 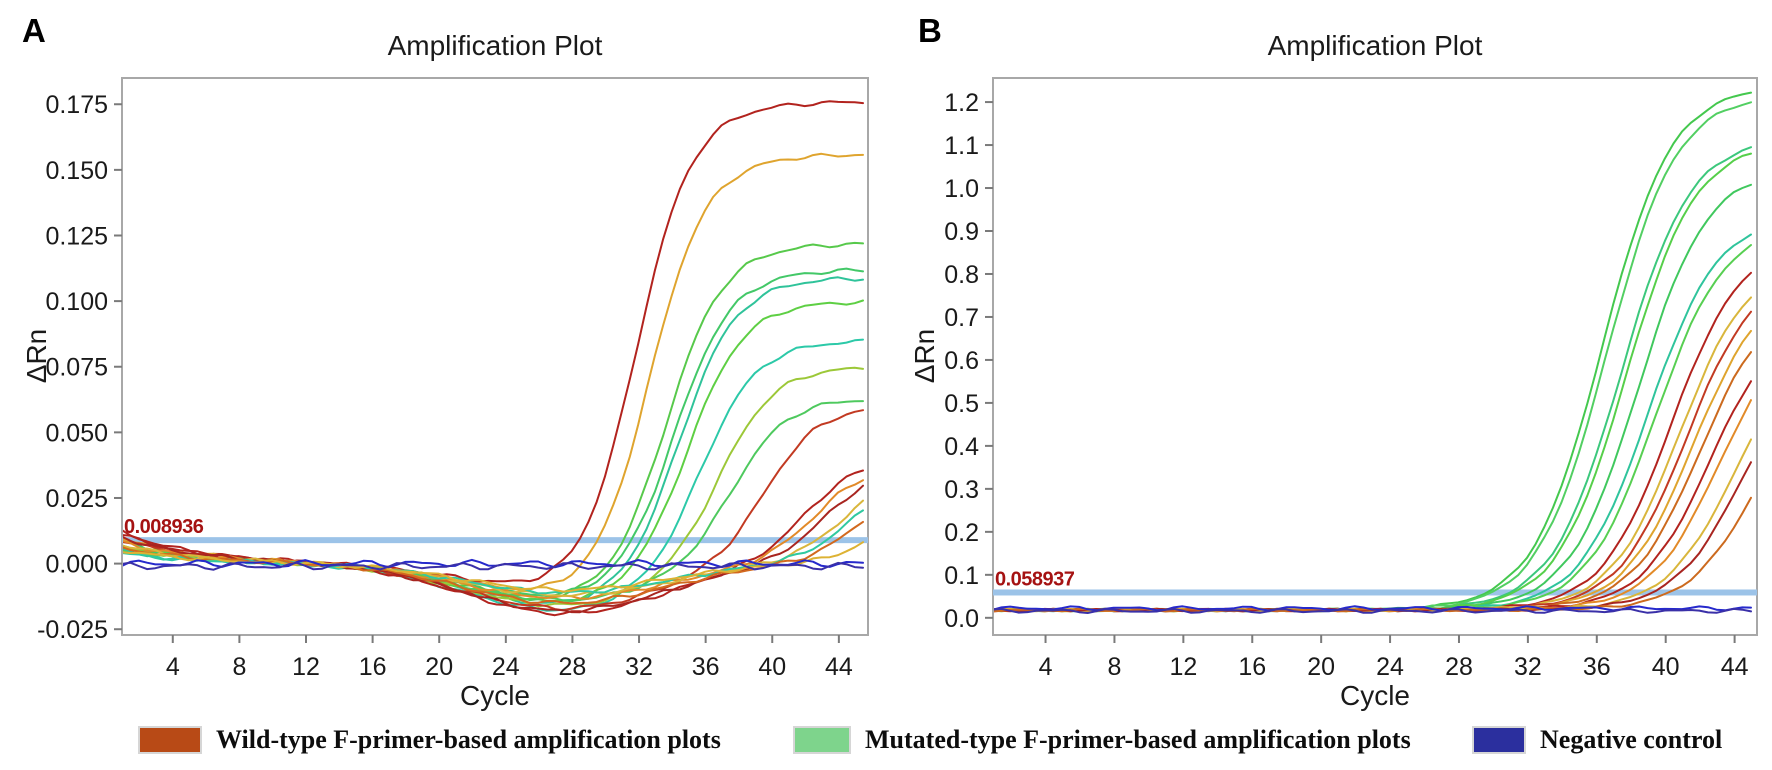 I want to click on y-tick-label: 0.5, so click(x=961, y=404).